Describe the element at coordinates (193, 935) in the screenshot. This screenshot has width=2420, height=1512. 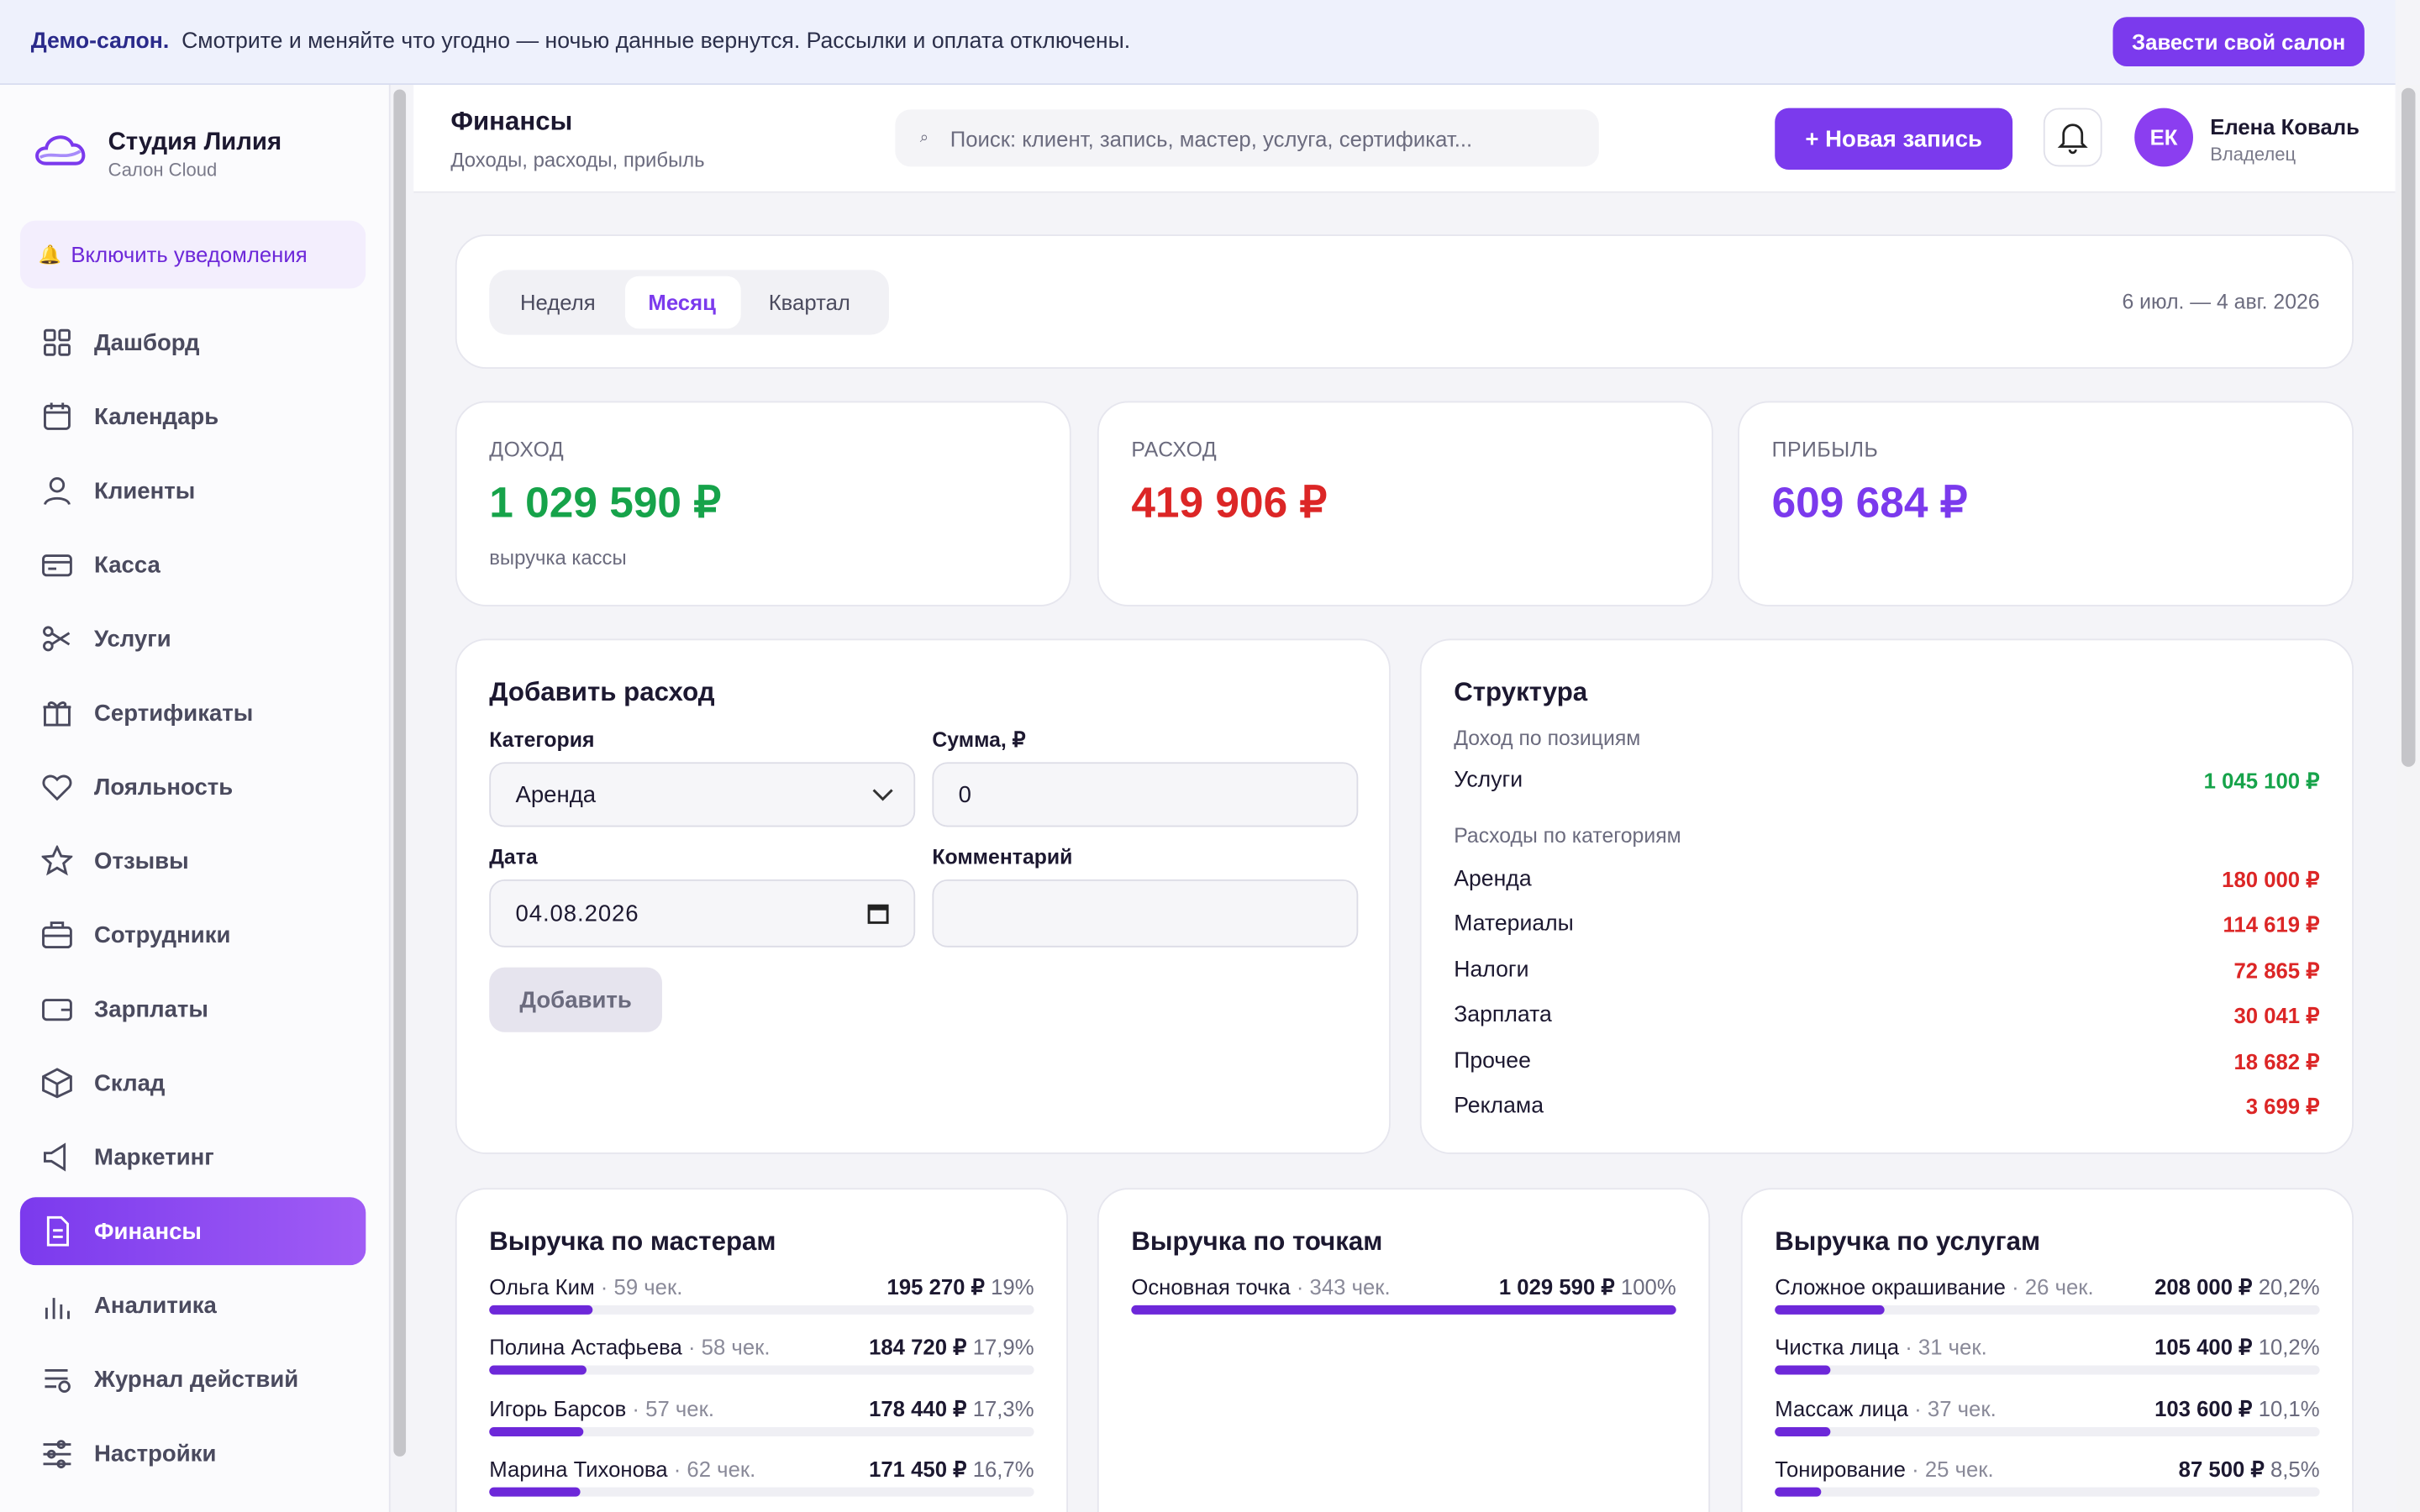
I see `nav-item: Сотрудники` at that location.